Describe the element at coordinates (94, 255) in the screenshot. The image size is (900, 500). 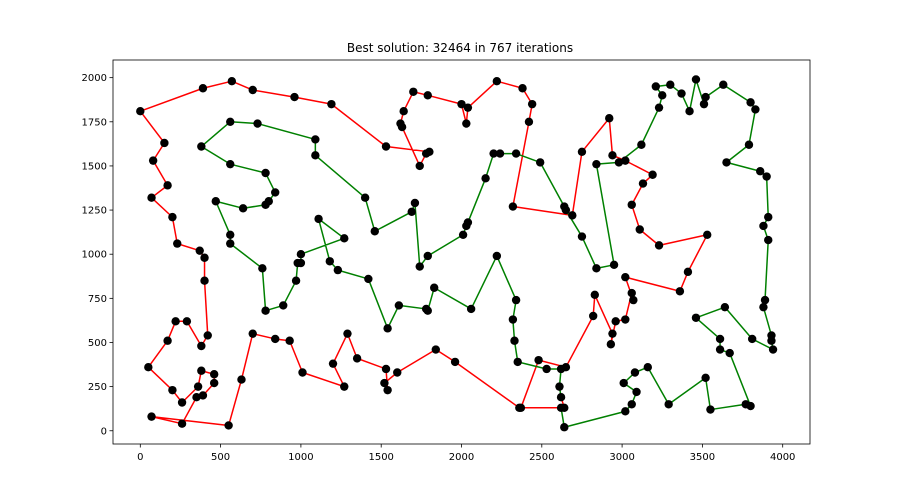
I see `y-tick-label: 1000` at that location.